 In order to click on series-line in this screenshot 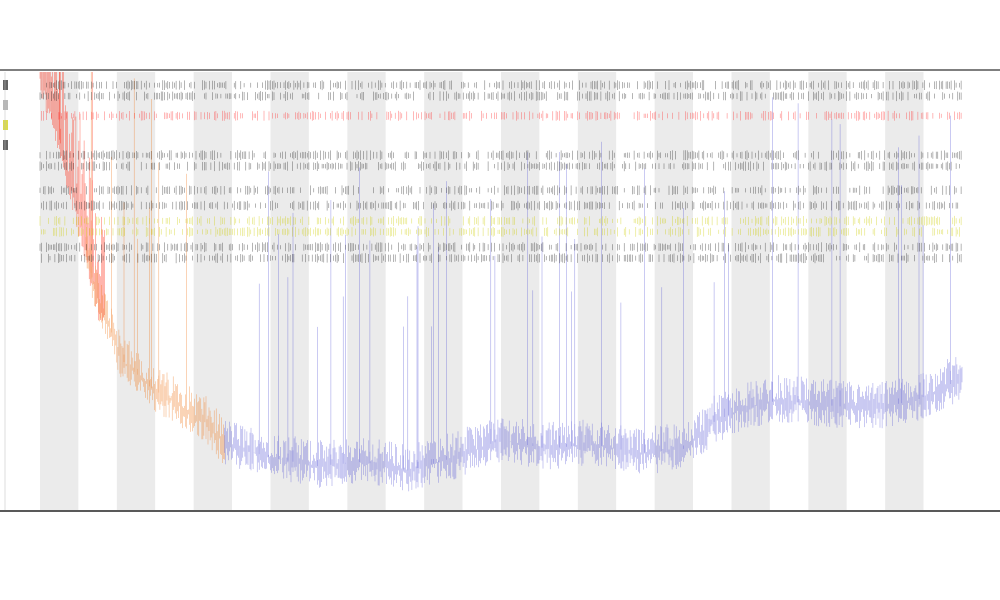, I will do `click(155, 267)`.